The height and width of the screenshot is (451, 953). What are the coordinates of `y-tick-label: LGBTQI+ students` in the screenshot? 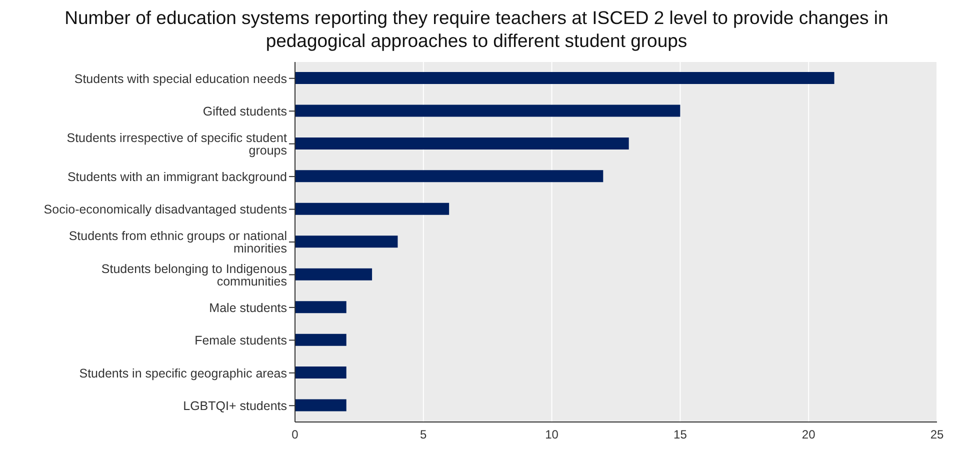 It's located at (235, 406).